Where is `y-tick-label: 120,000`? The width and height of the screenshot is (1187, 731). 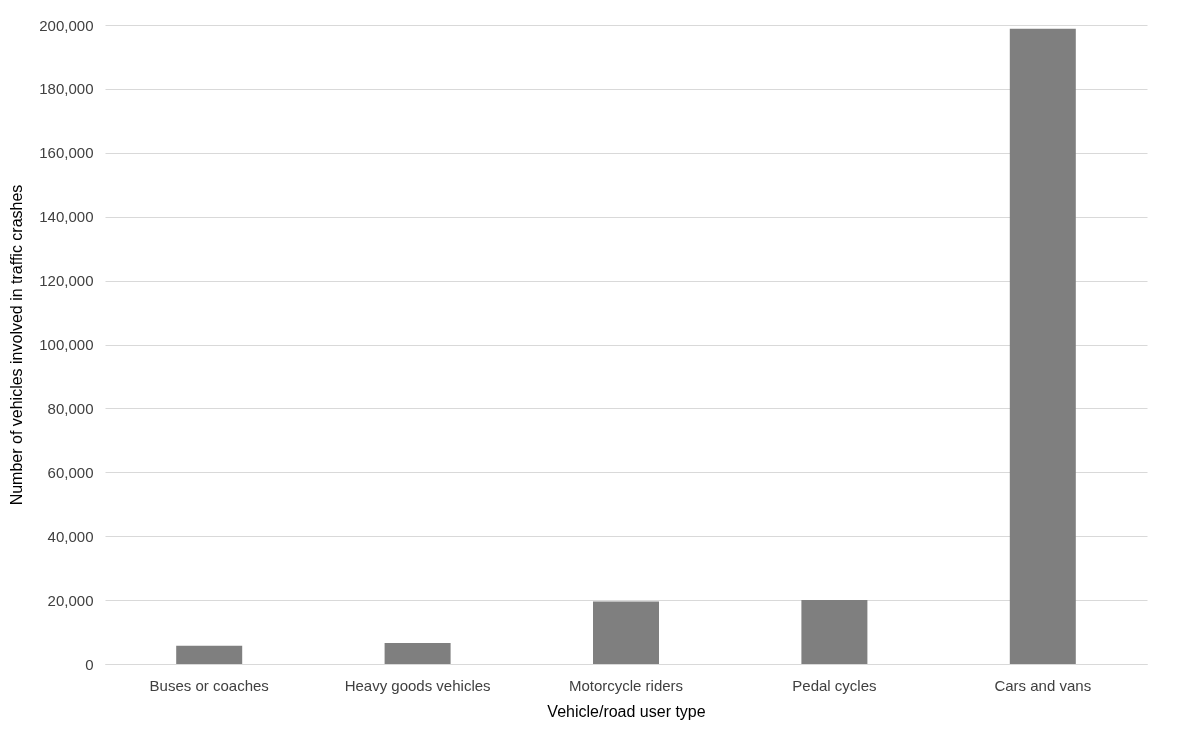 y-tick-label: 120,000 is located at coordinates (66, 281).